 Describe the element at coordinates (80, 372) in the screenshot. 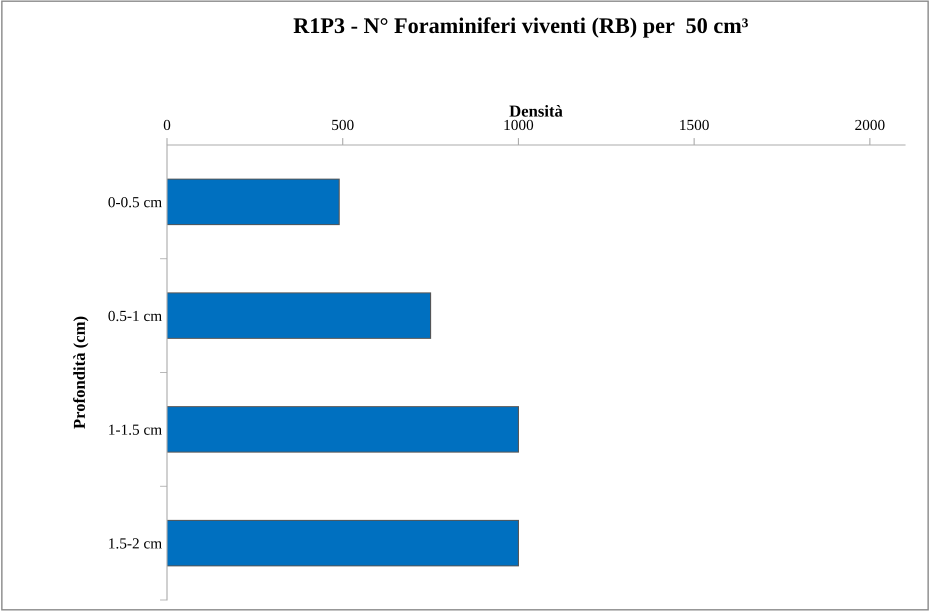

I see `y-axis-title: Profondità (cm)` at that location.